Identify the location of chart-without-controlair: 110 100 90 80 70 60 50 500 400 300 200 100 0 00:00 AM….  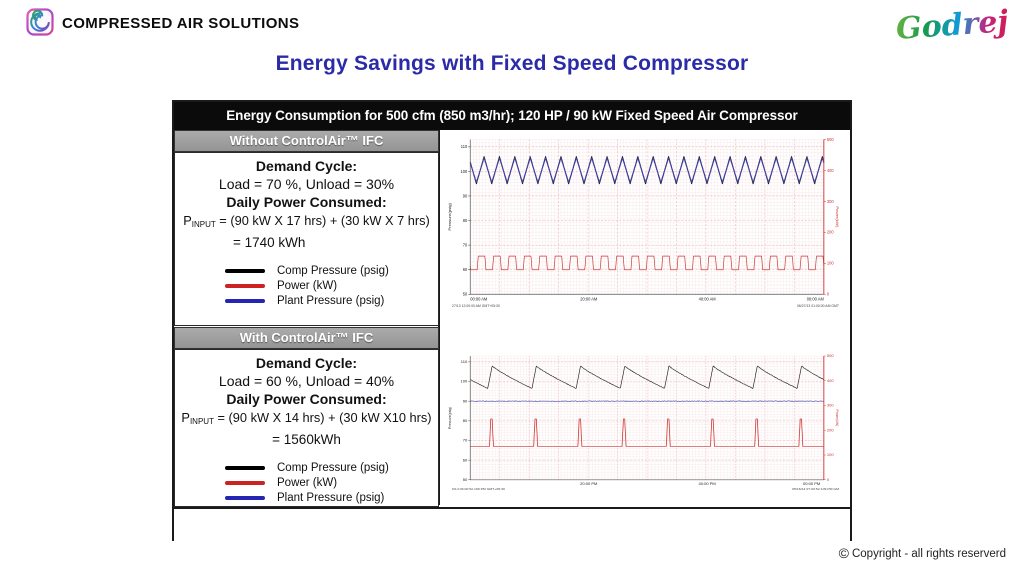
(643, 227).